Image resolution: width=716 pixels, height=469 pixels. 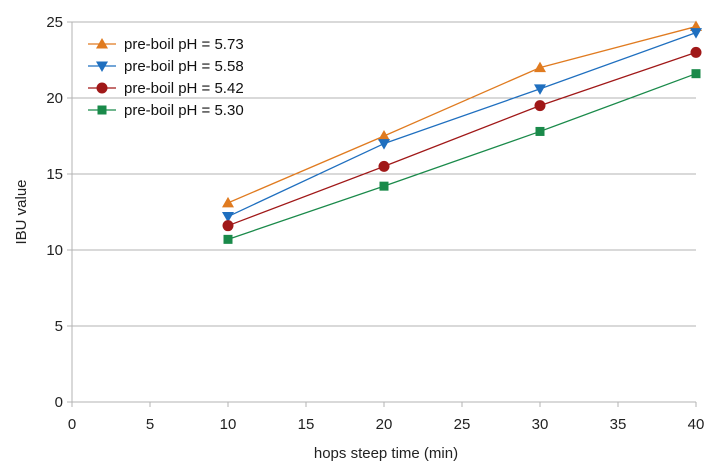 I want to click on legend-item: pre-boil pH = 5.42, so click(x=166, y=88).